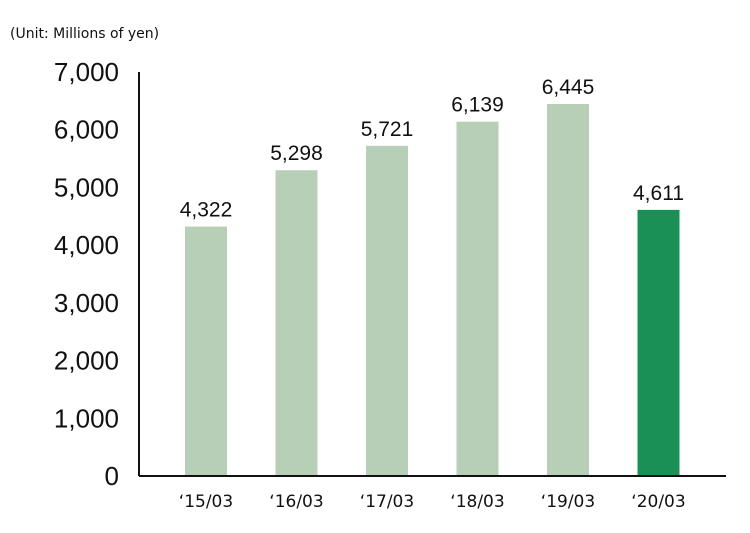 Image resolution: width=750 pixels, height=533 pixels. I want to click on data-label-2: 5,721, so click(387, 129).